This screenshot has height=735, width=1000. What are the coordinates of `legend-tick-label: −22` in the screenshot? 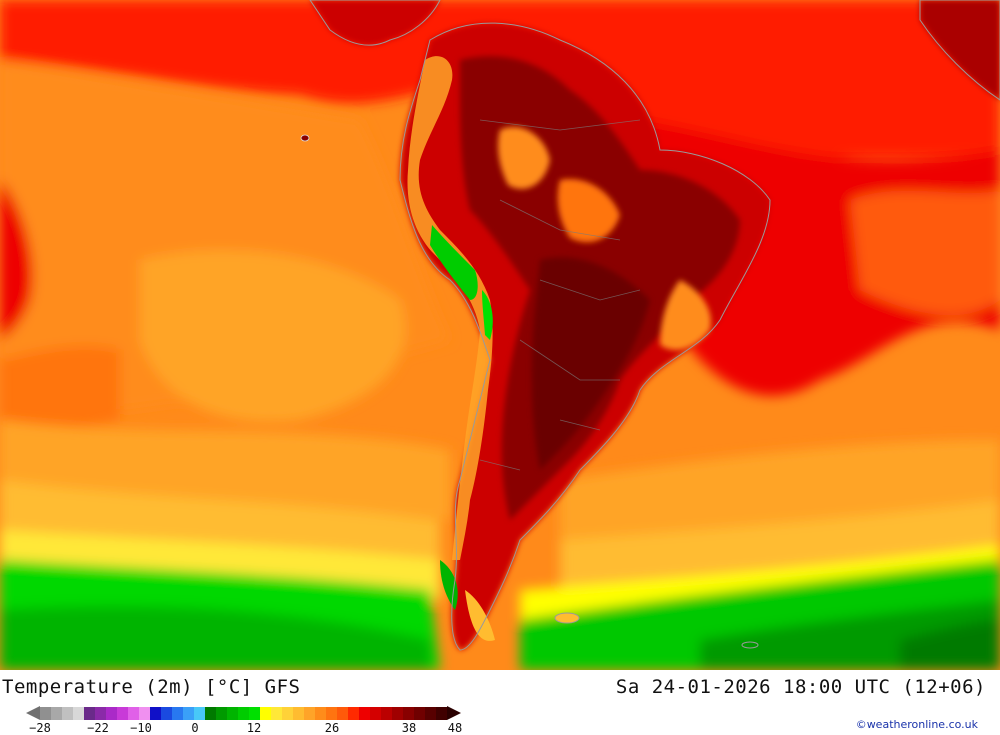 It's located at (98, 728).